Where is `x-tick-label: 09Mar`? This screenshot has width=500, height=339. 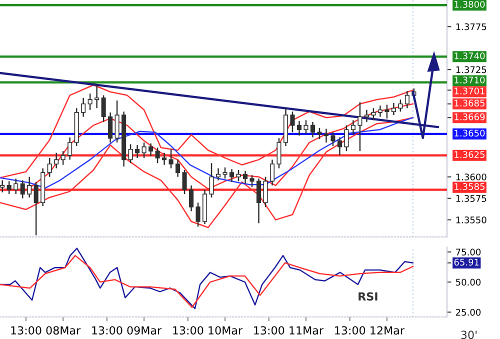 x-tick-label: 09Mar is located at coordinates (144, 330).